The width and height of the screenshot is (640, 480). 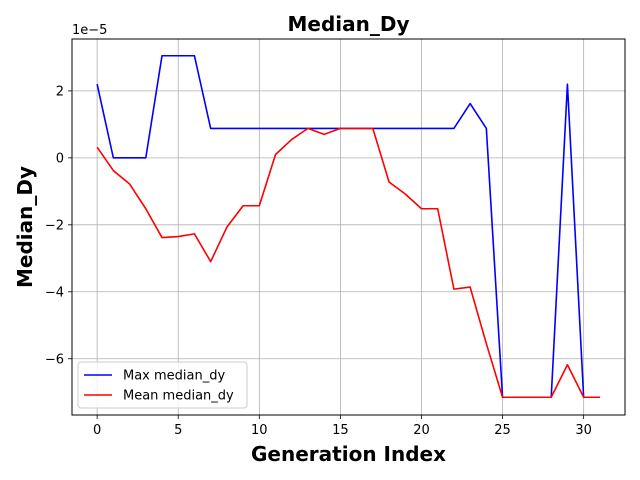 What do you see at coordinates (54, 359) in the screenshot?
I see `y-tick-label: −6` at bounding box center [54, 359].